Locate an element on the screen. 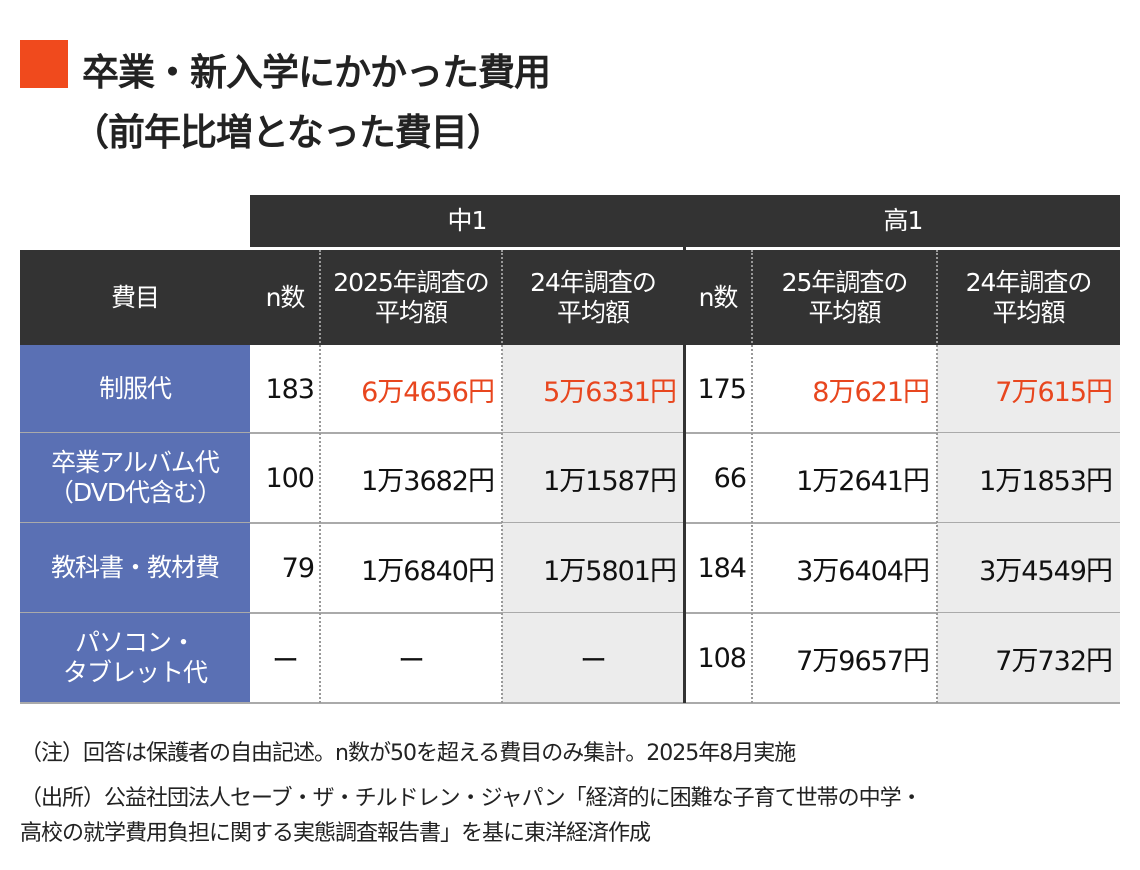 The width and height of the screenshot is (1140, 870). column-header: 25年調査の 平均額 is located at coordinates (844, 297).